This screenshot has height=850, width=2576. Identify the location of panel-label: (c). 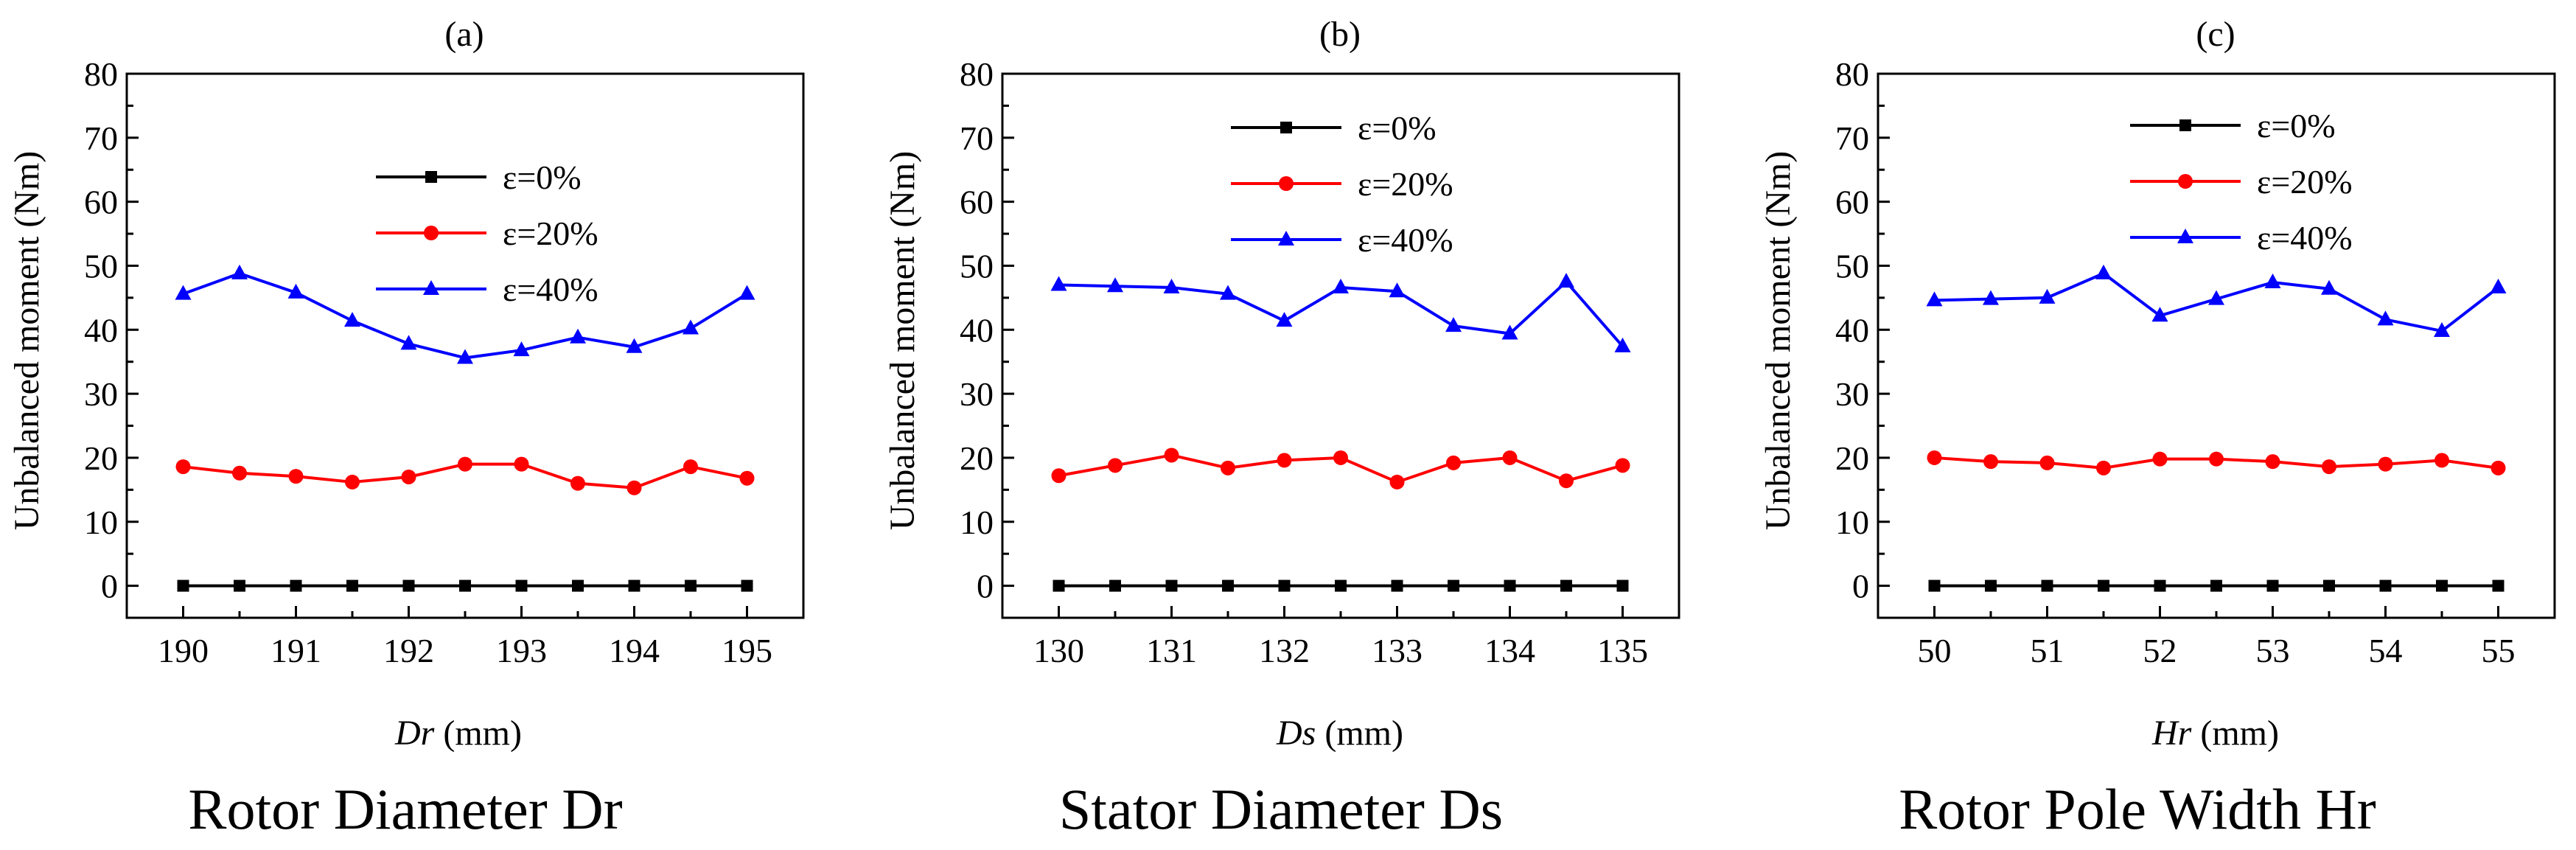
(2215, 34).